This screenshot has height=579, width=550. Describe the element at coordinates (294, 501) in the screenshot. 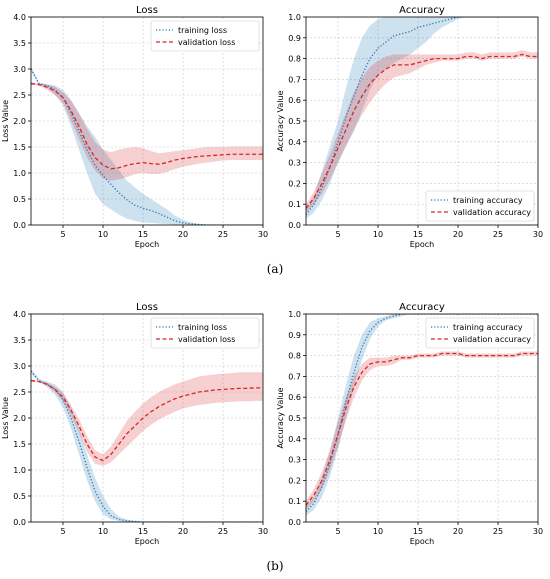

I see `y-tick-label: 0.1` at that location.